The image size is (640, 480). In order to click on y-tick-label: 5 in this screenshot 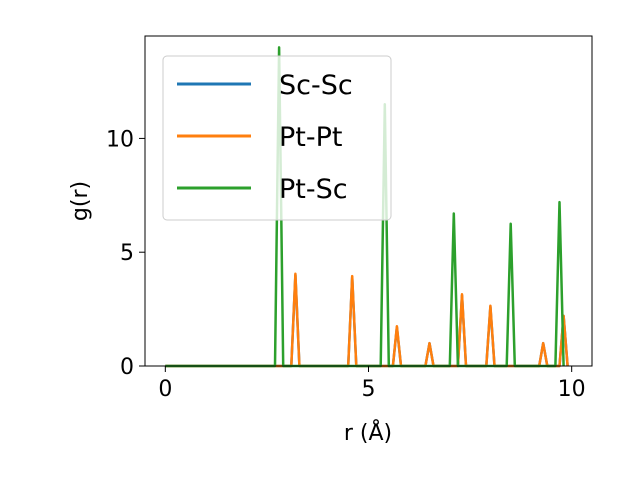, I will do `click(127, 253)`.